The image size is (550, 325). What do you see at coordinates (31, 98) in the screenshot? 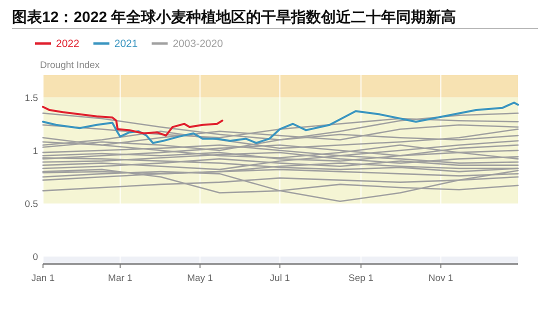
I see `y-tick-label: 1.5` at bounding box center [31, 98].